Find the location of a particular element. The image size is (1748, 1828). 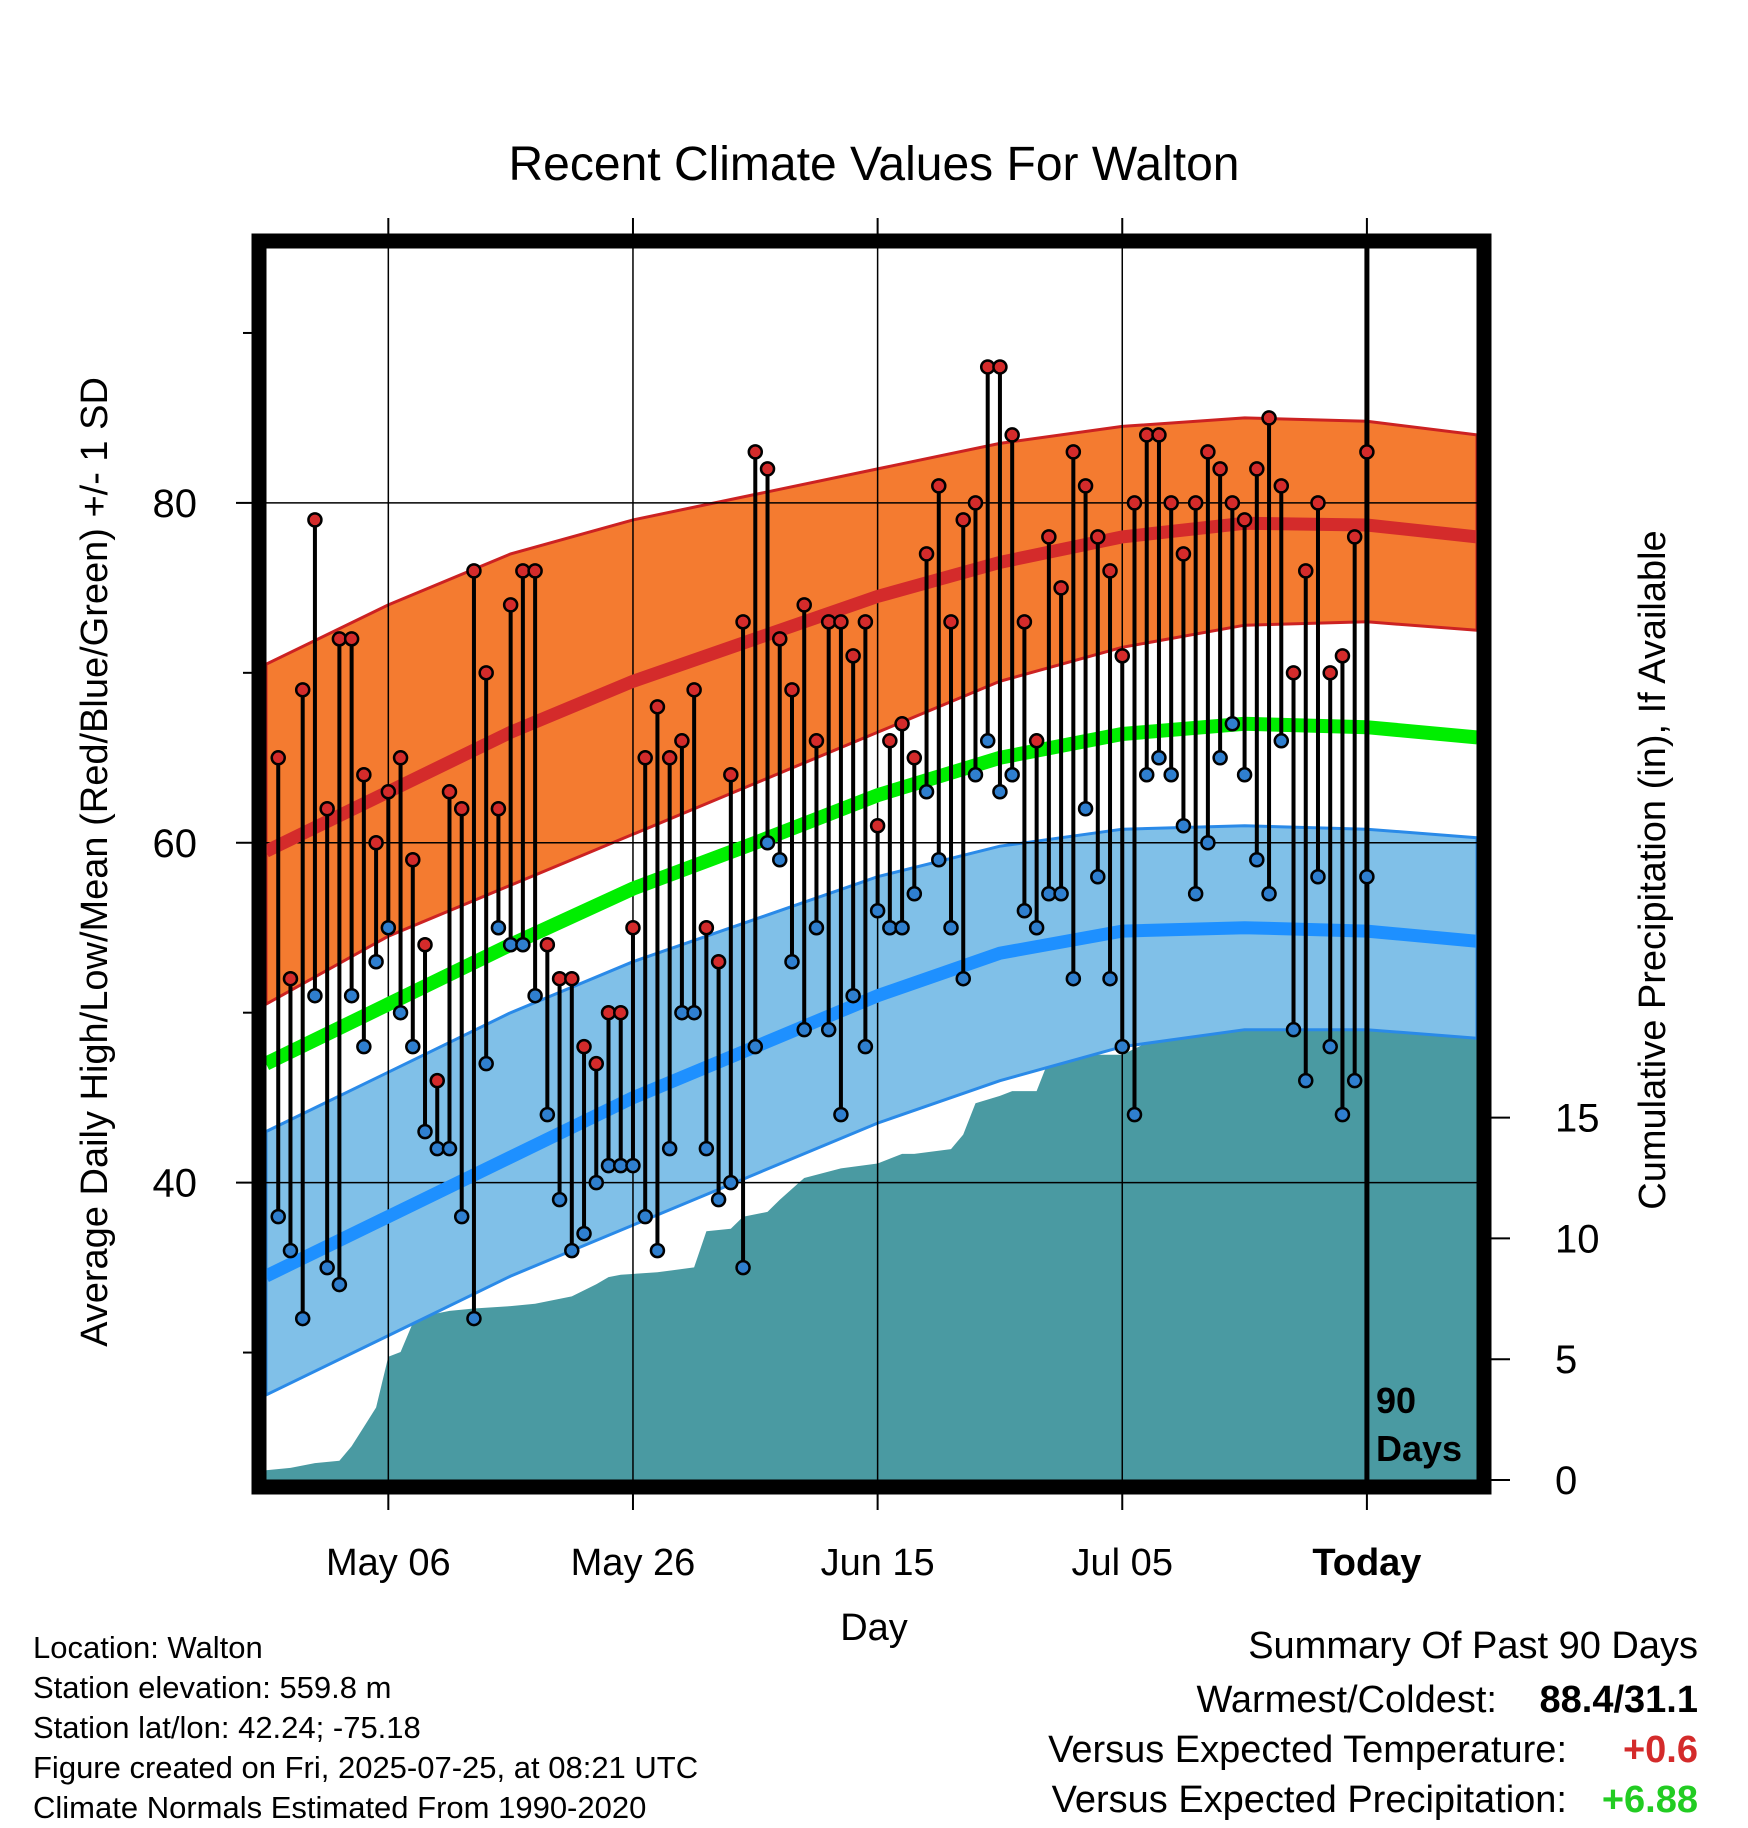

y-tick-label: 60 is located at coordinates (175, 844).